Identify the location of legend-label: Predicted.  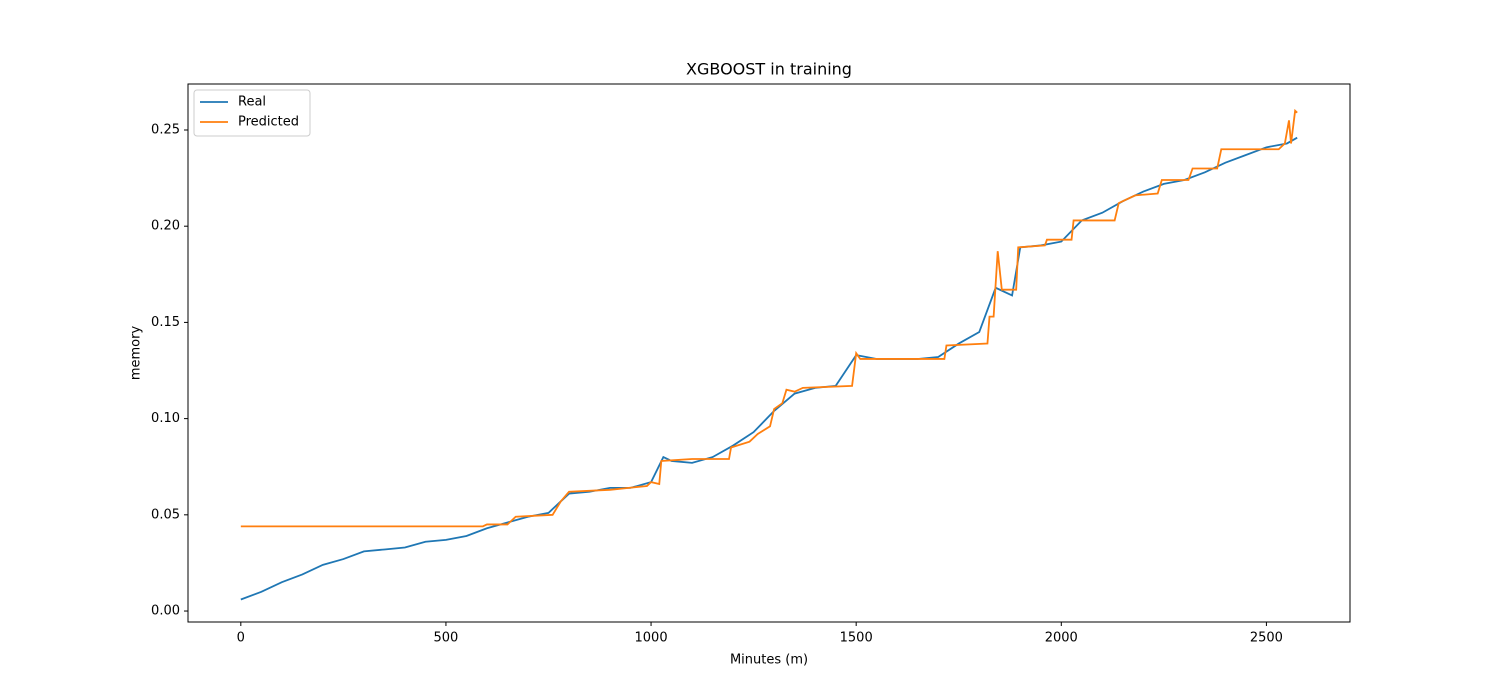
(268, 122).